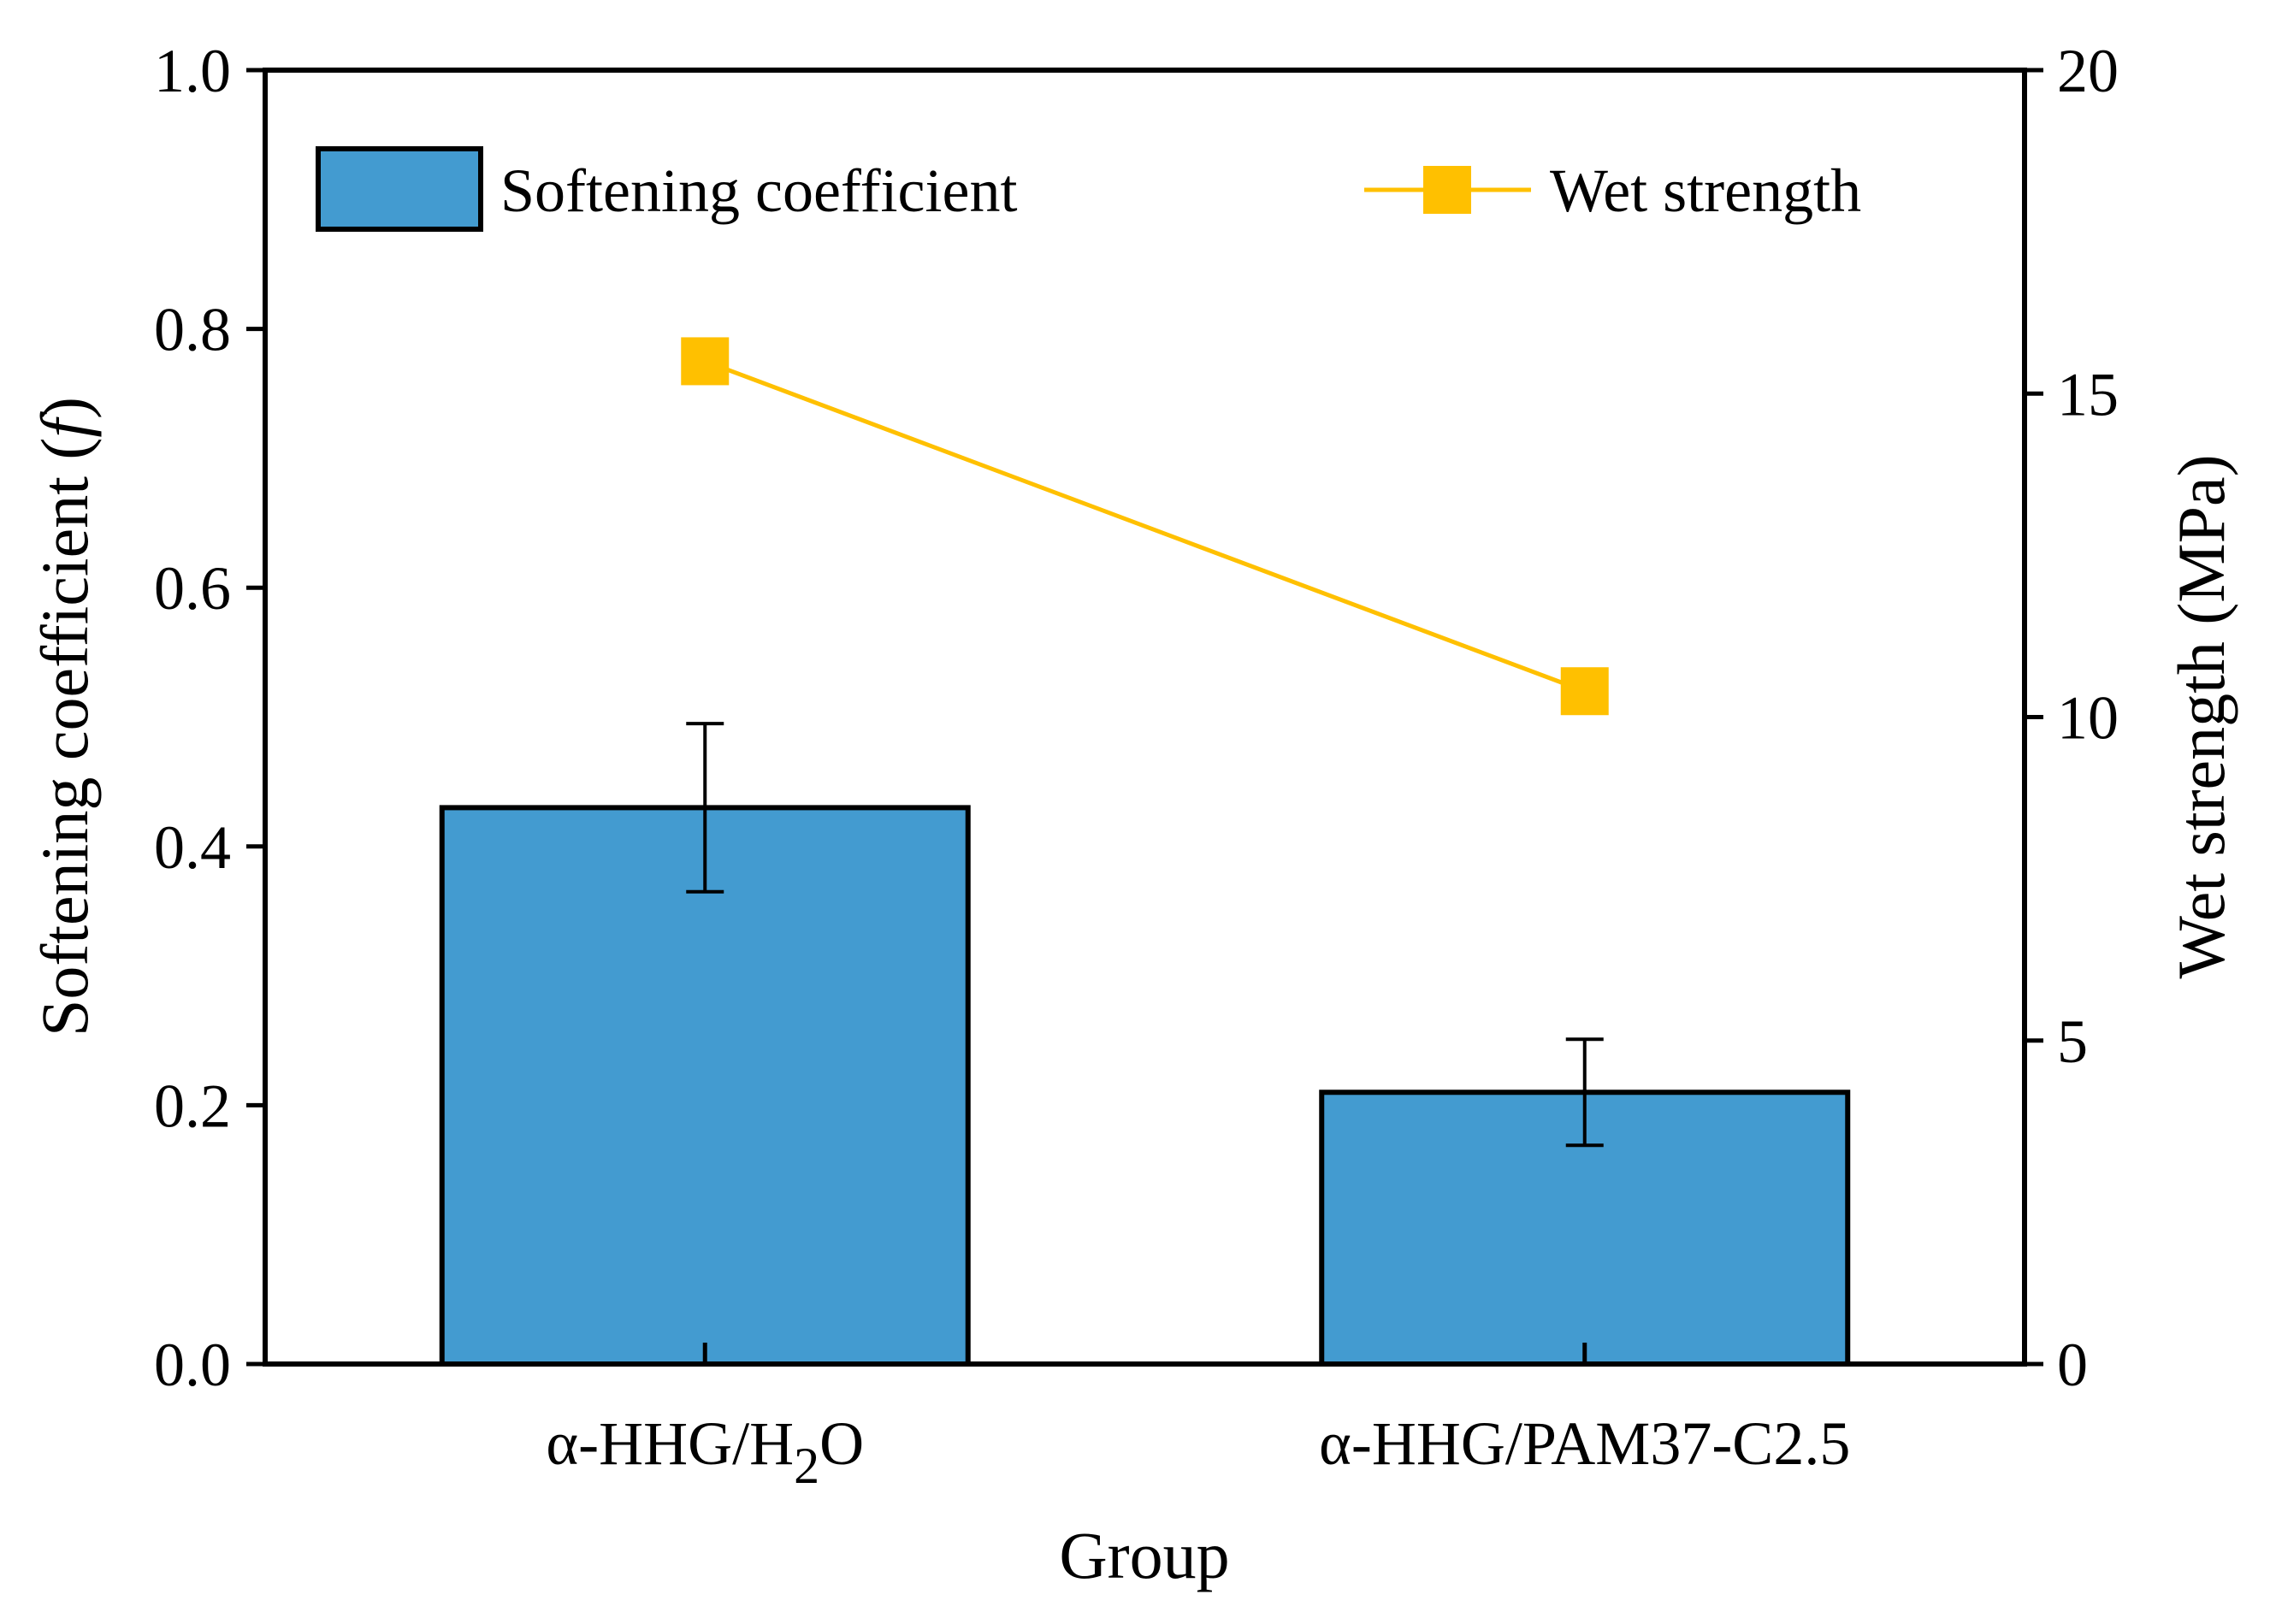 The width and height of the screenshot is (2276, 1624). Describe the element at coordinates (192, 847) in the screenshot. I see `left-tick-label: 0.4` at that location.